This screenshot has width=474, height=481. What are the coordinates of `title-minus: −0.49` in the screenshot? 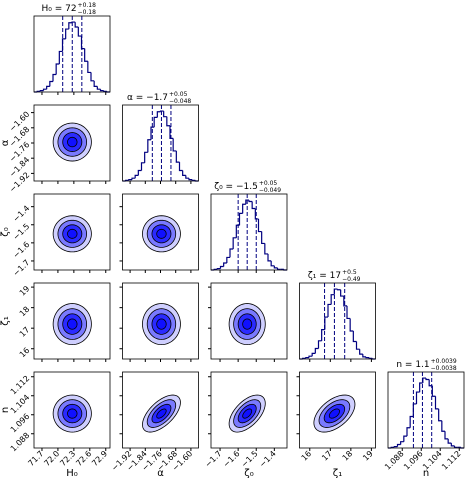 It's located at (351, 279).